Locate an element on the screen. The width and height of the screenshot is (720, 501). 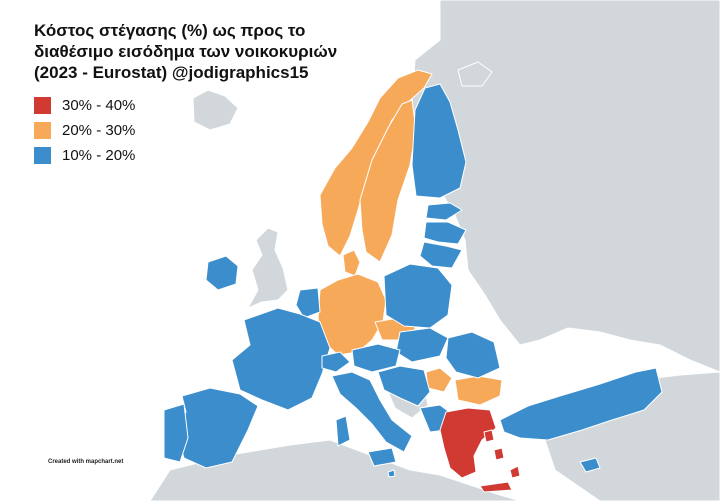
legend-swatch-orange is located at coordinates (42, 130).